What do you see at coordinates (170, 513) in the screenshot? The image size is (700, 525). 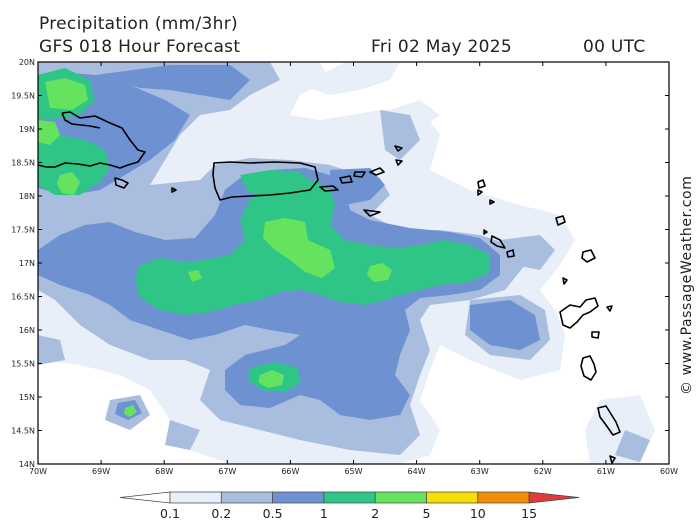 I see `legend-label: 0.1` at bounding box center [170, 513].